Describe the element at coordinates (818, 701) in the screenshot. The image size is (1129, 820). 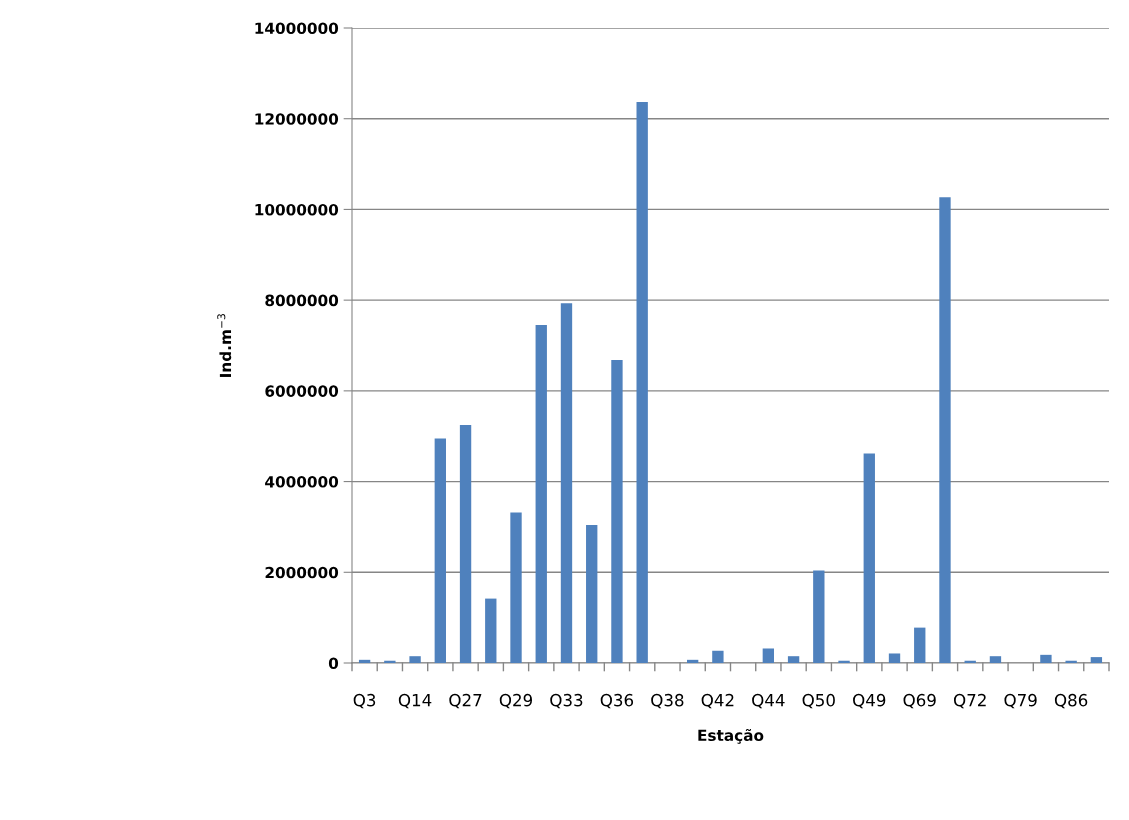
I see `x-tick-label: Q50` at that location.